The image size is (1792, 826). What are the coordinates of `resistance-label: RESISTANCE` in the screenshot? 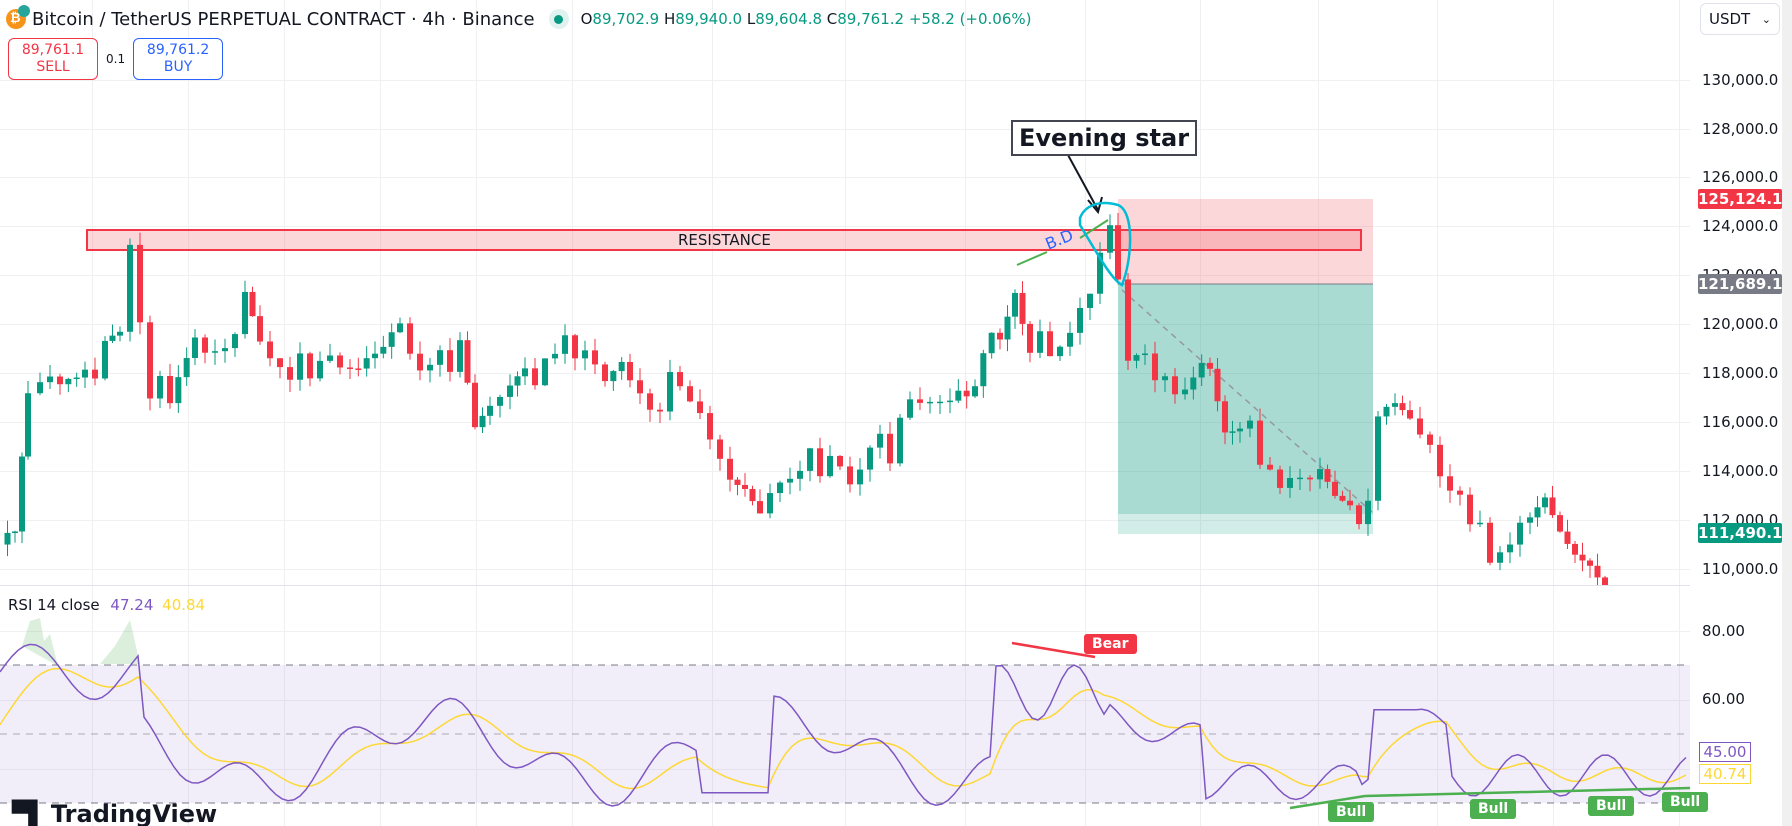 It's located at (724, 240).